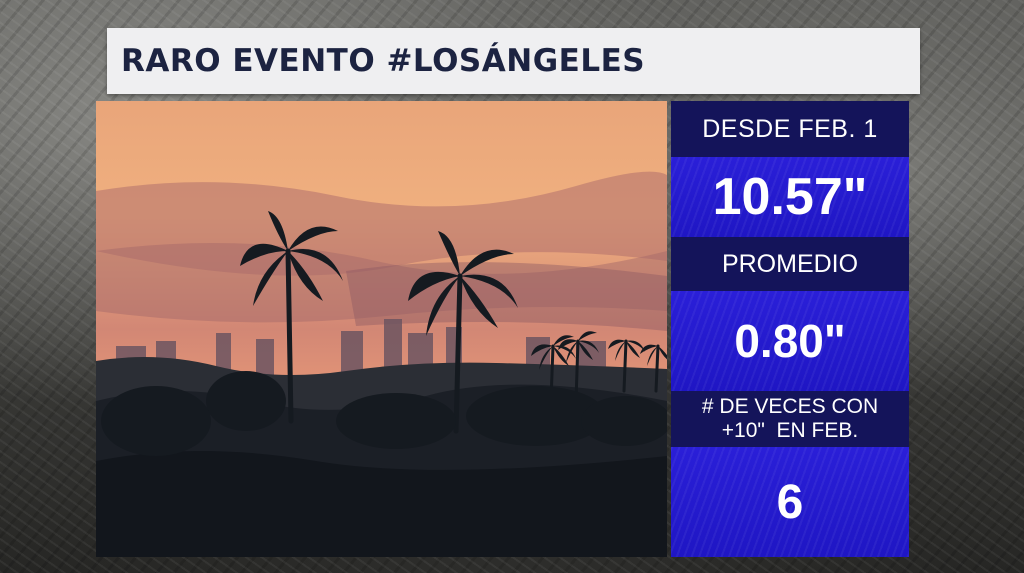  What do you see at coordinates (790, 341) in the screenshot?
I see `average-value: 0.80"` at bounding box center [790, 341].